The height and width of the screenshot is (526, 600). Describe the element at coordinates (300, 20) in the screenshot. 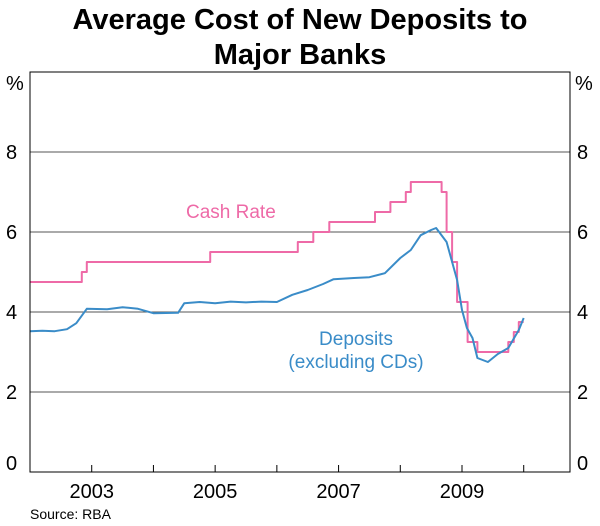

I see `chart-title-line-1: Average Cost of New Deposits to` at that location.